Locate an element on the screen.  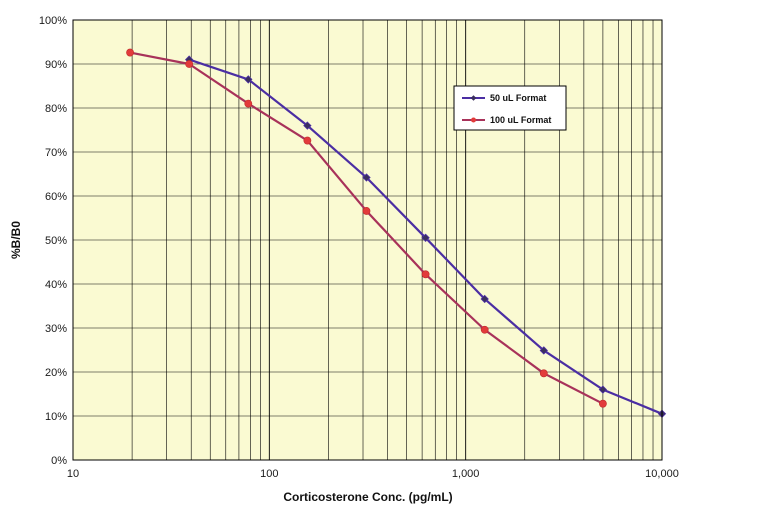
legend: 50 uL Format 100 uL Format is located at coordinates (510, 108).